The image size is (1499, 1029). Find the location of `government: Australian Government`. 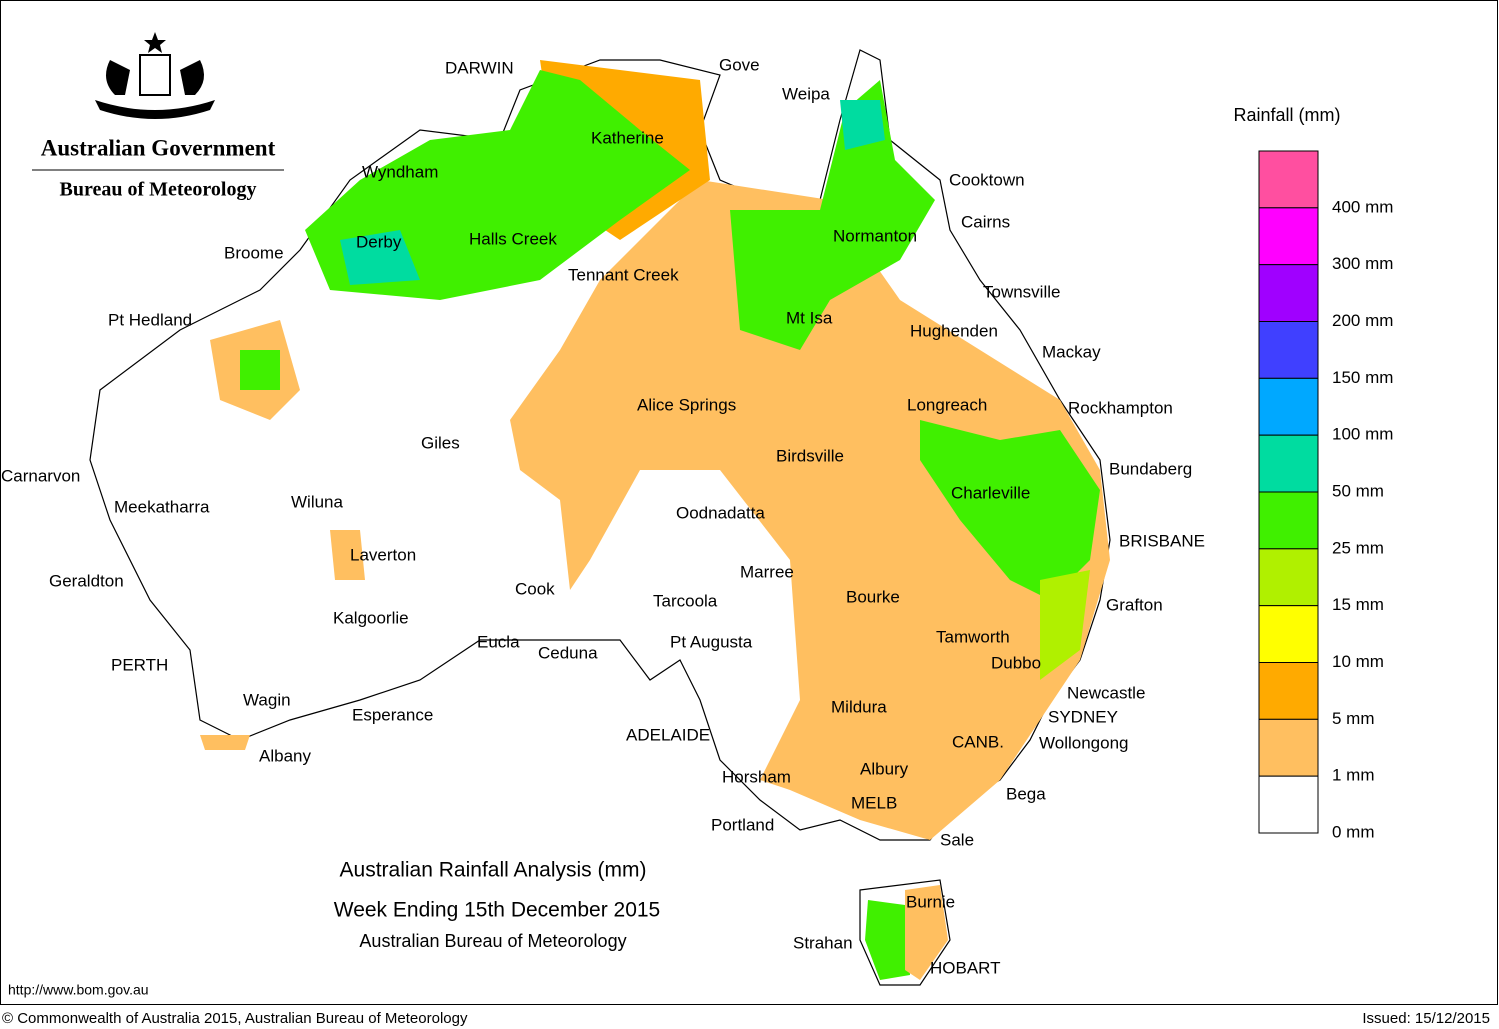

government: Australian Government is located at coordinates (158, 147).